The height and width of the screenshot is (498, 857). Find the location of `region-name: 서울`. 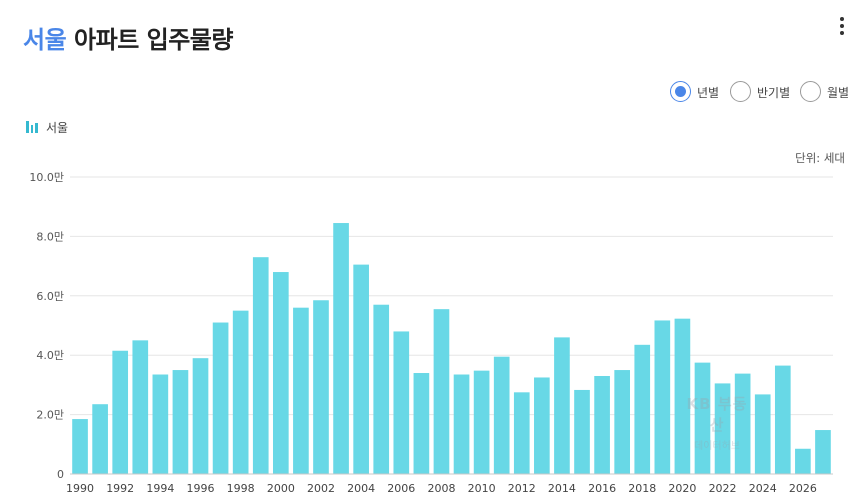

region-name: 서울 is located at coordinates (45, 40).